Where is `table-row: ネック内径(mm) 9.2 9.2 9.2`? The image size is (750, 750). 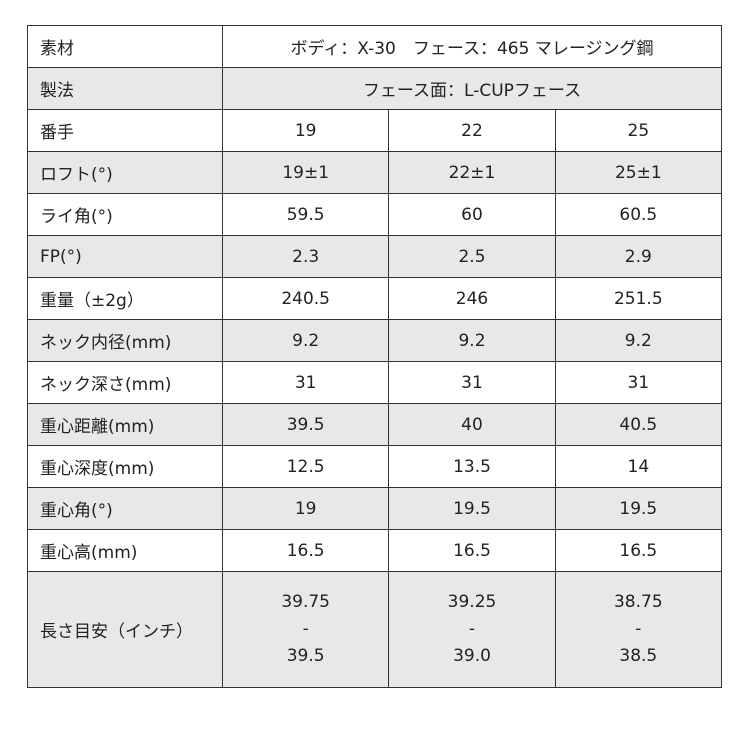
table-row: ネック内径(mm) 9.2 9.2 9.2 is located at coordinates (375, 340).